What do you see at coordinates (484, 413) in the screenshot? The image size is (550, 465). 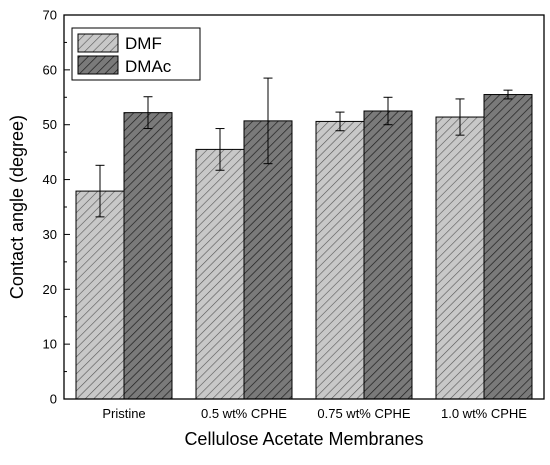 I see `x-tick-label-3: 1.0 wt% CPHE` at bounding box center [484, 413].